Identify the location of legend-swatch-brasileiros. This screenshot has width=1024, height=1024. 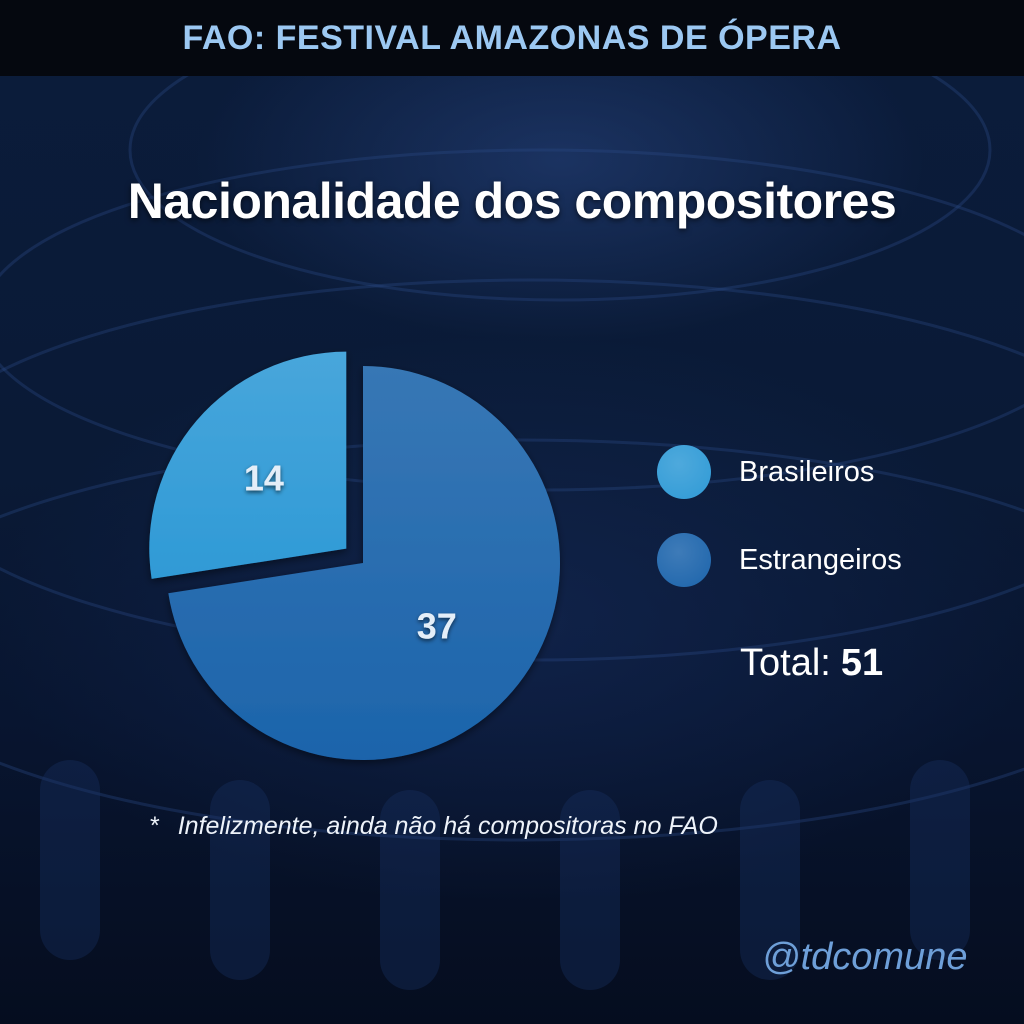
(684, 472).